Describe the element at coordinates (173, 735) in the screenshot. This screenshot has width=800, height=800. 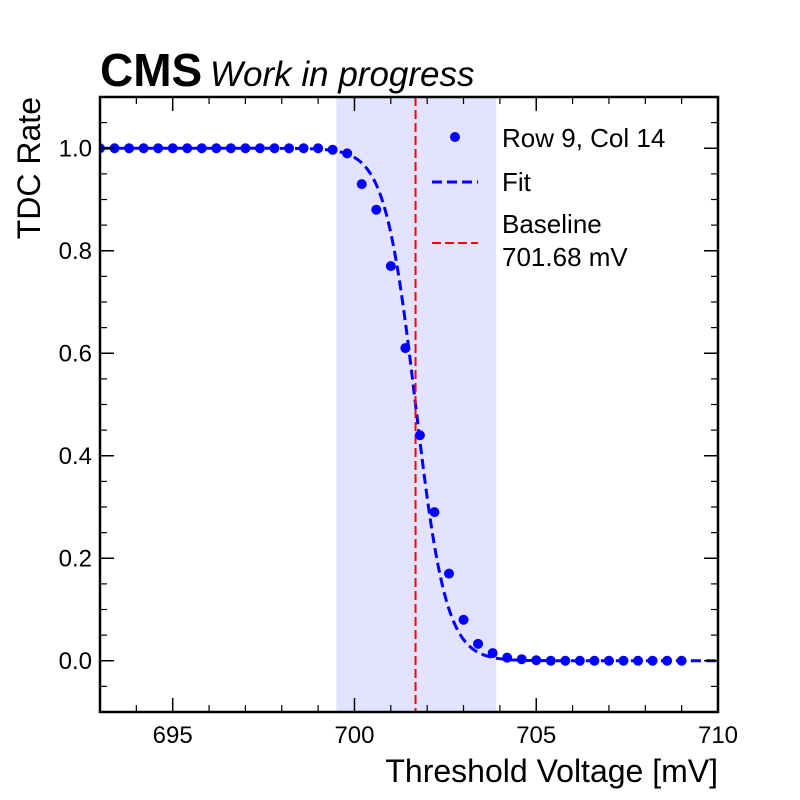
I see `x-tick-label: 695` at that location.